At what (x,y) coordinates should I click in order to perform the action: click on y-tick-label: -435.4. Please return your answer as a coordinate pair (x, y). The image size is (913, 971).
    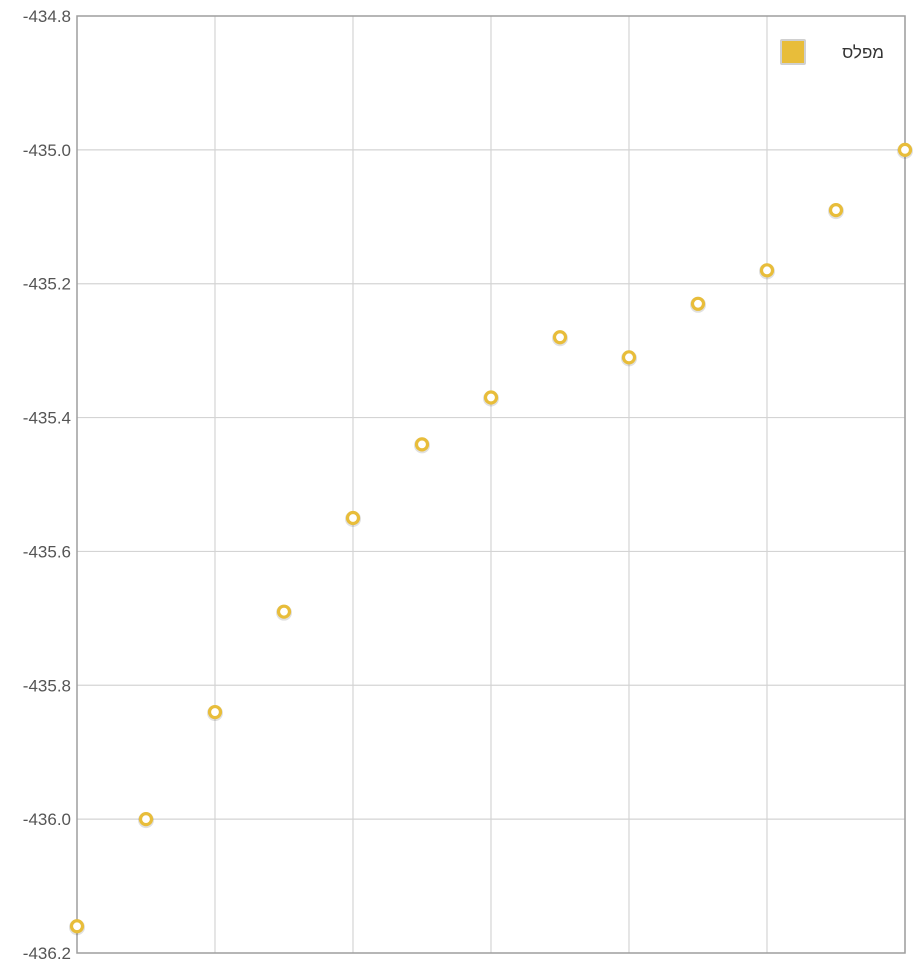
    Looking at the image, I should click on (47, 418).